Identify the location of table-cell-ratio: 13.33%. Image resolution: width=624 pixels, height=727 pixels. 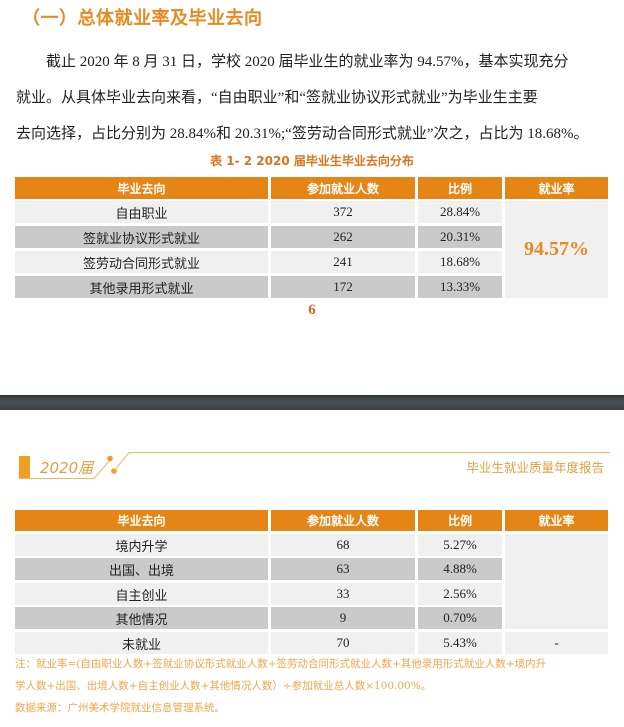
(460, 287).